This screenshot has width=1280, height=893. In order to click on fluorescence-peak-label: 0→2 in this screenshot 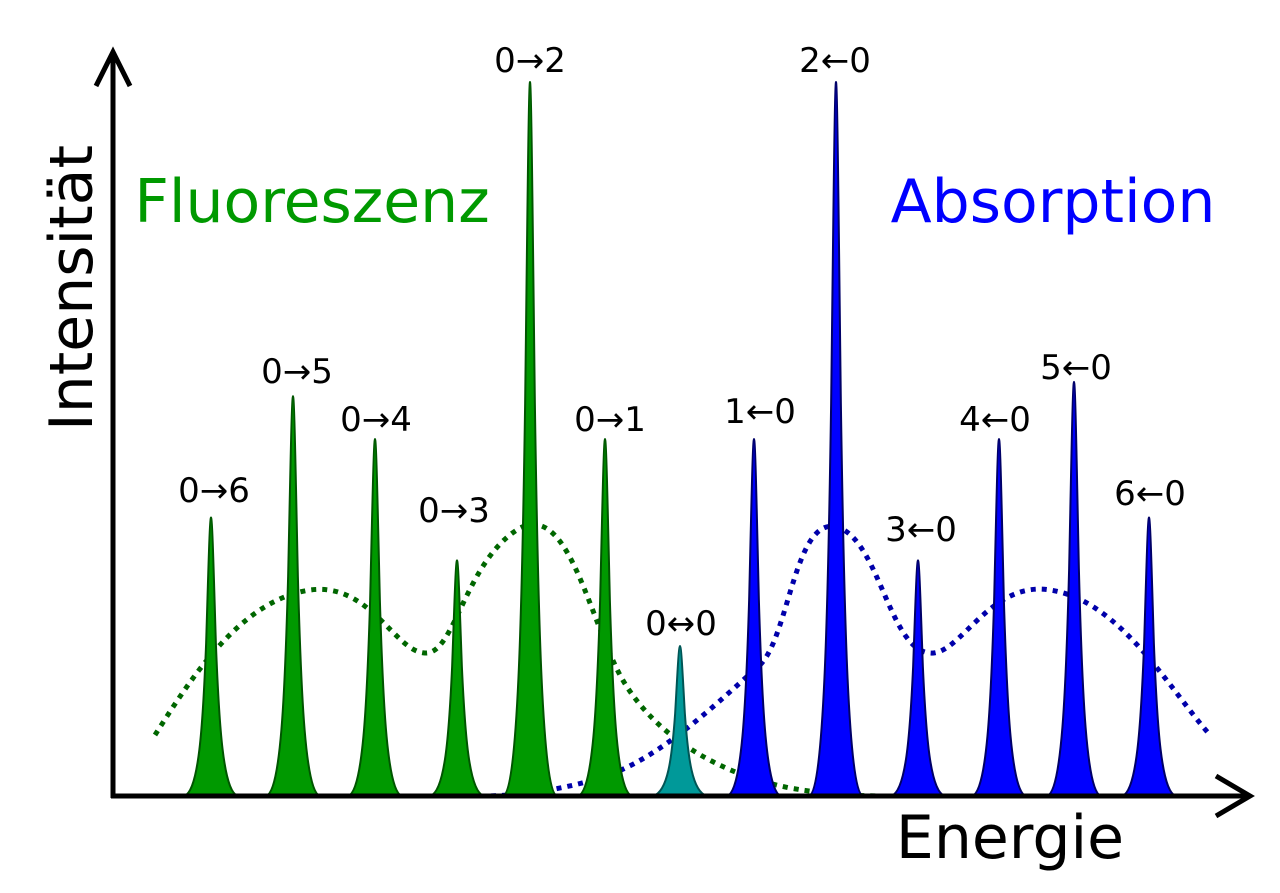, I will do `click(530, 61)`.